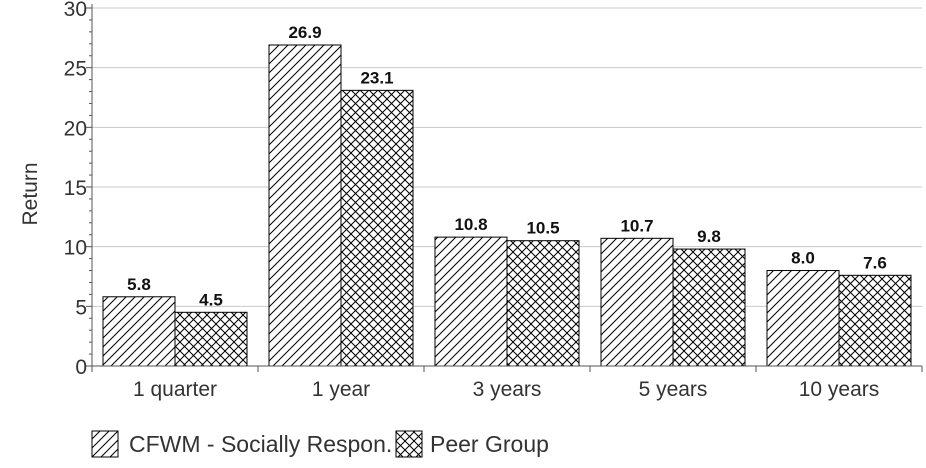 The image size is (926, 468). Describe the element at coordinates (470, 224) in the screenshot. I see `data-label-cfwm: 10.8` at that location.